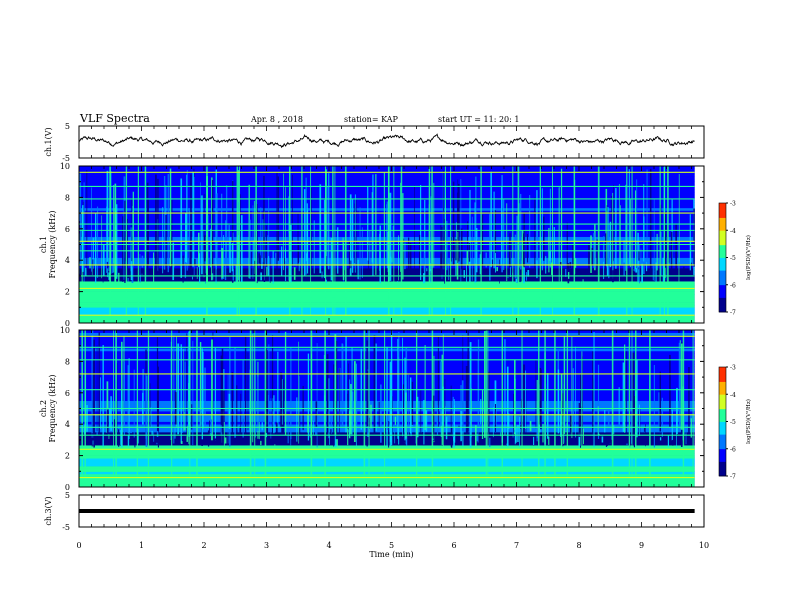 This screenshot has height=612, width=792. I want to click on x-tick-label: 9, so click(641, 545).